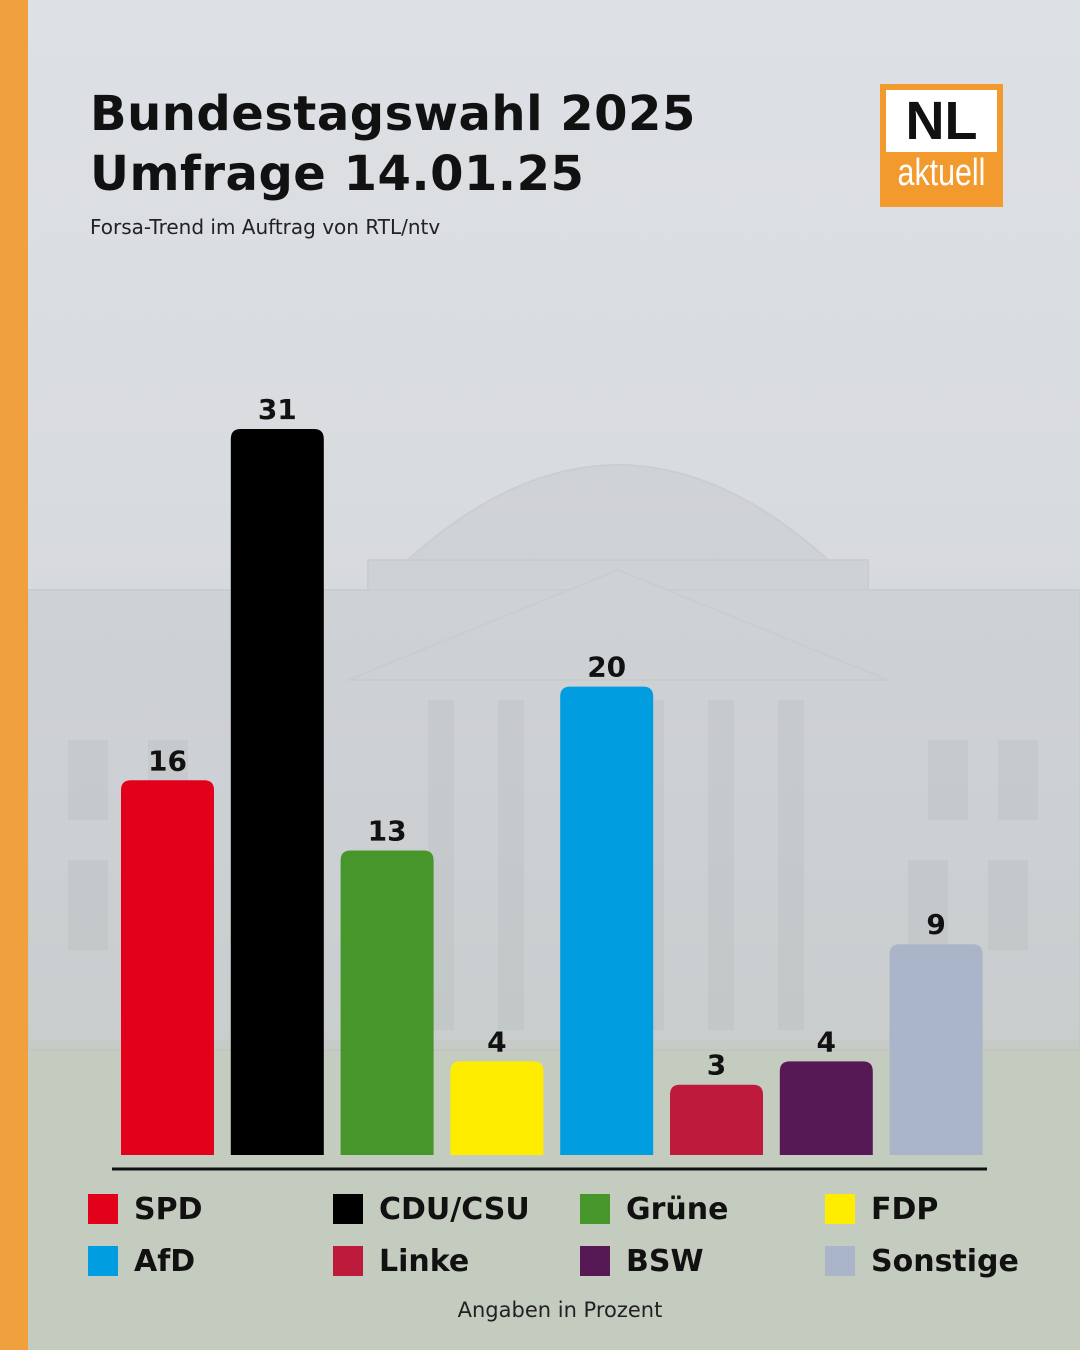 This screenshot has height=1350, width=1080. I want to click on nl-aktuell-logo: NL aktuell, so click(941, 145).